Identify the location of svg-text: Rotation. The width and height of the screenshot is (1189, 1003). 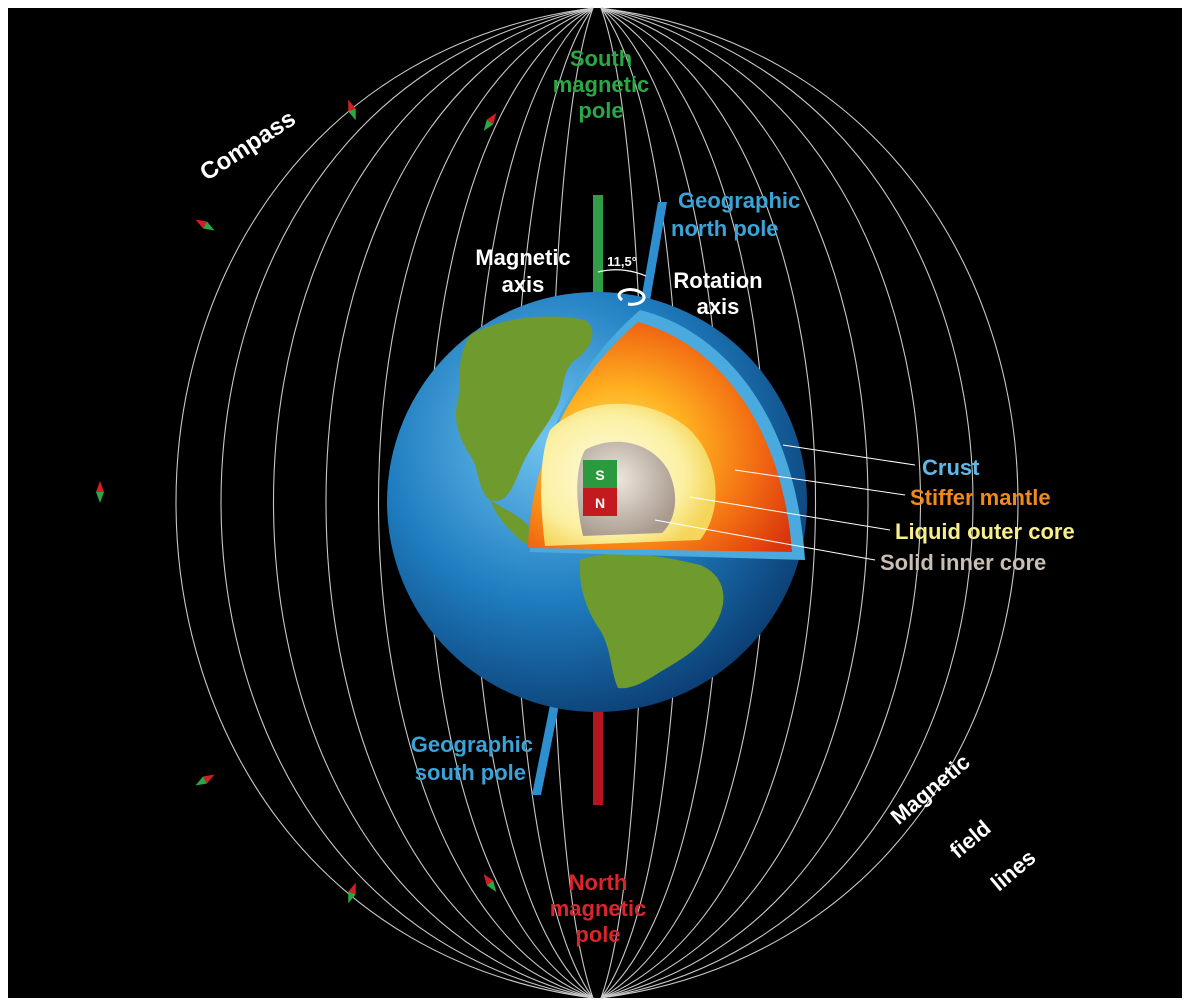
(717, 280).